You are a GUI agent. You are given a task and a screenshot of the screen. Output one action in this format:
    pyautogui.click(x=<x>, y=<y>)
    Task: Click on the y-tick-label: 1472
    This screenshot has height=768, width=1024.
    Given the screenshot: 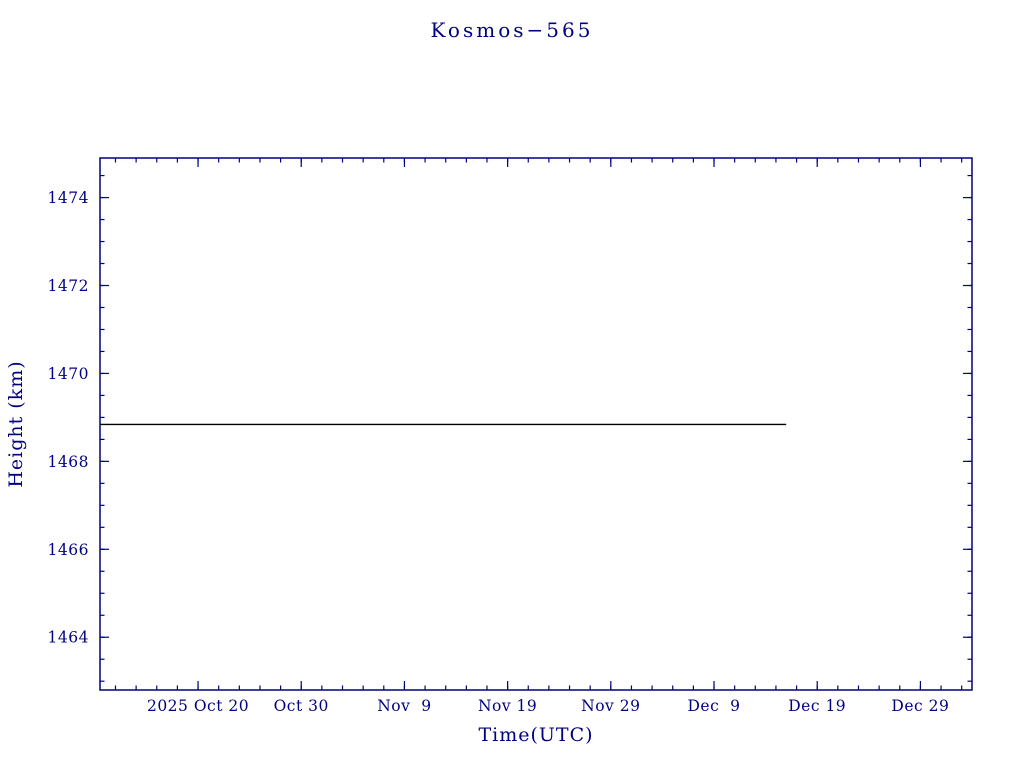 What is the action you would take?
    pyautogui.click(x=68, y=286)
    